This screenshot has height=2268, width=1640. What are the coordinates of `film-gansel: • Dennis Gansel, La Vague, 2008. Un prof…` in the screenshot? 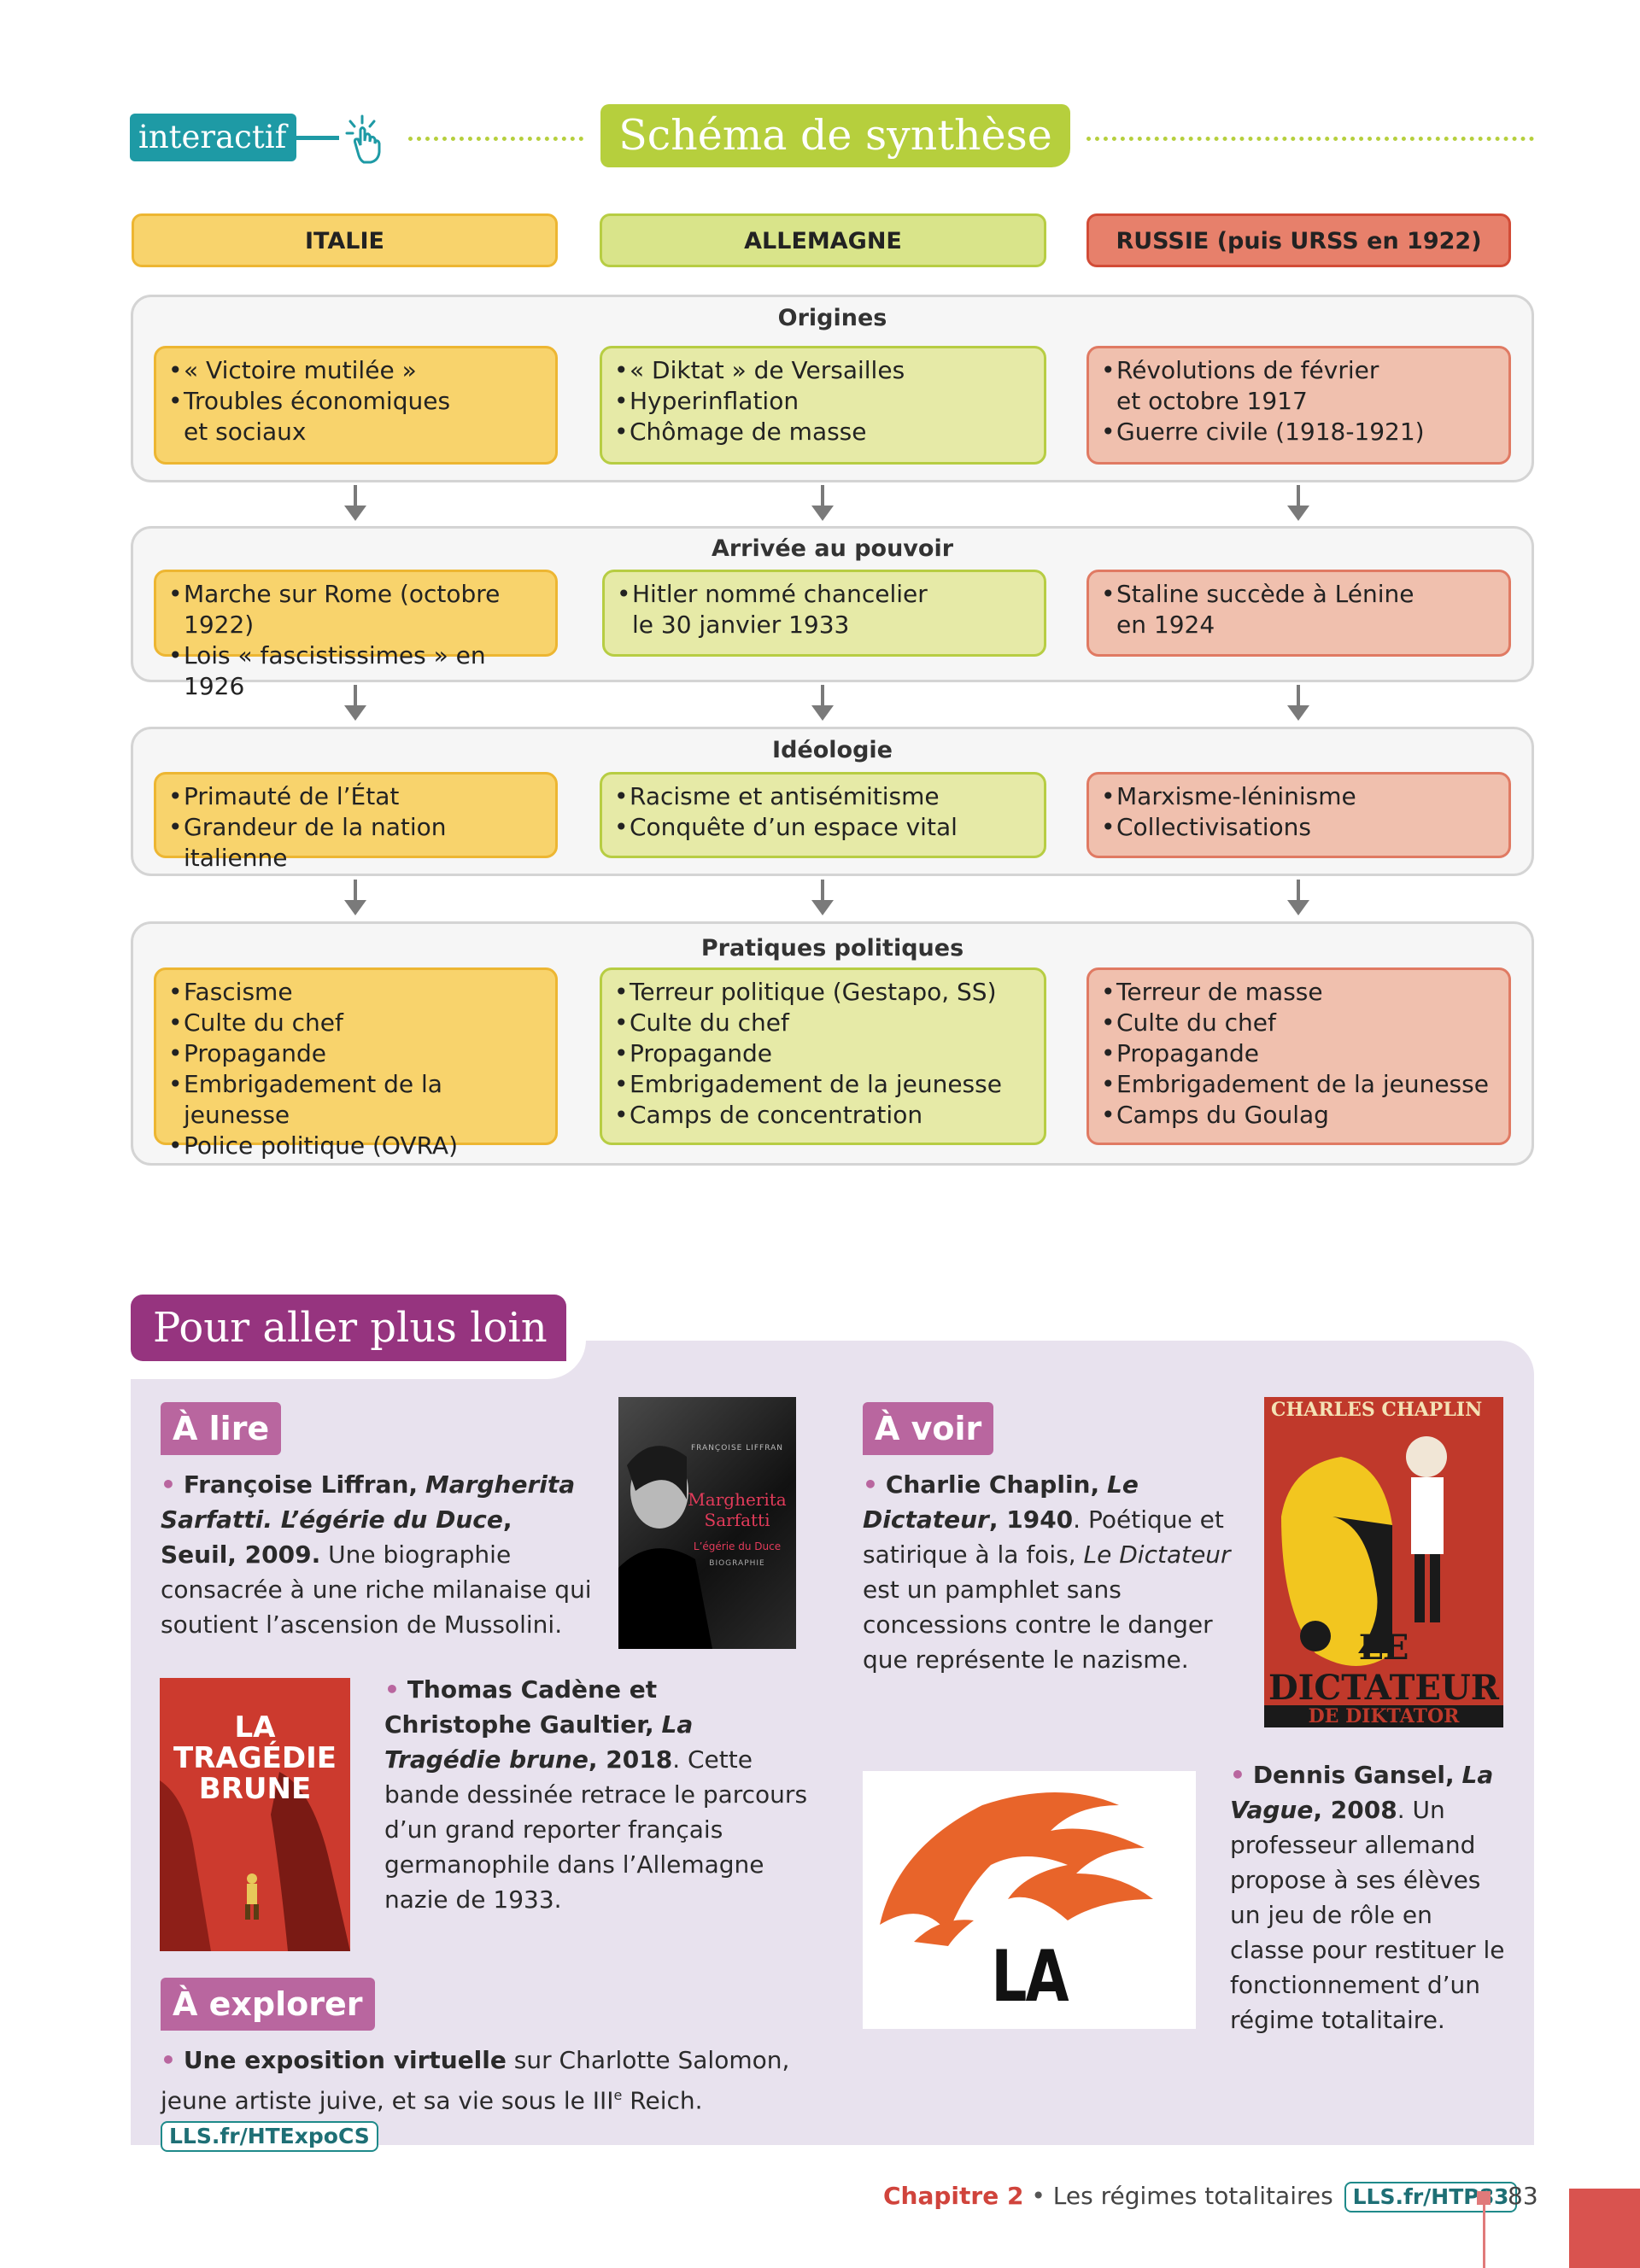 It's located at (1367, 1897).